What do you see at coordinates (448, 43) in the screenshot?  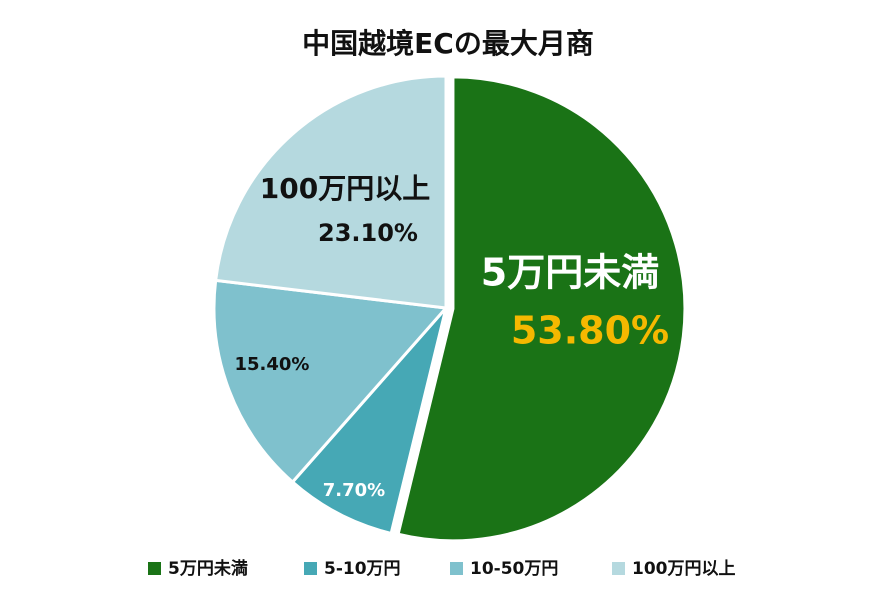 I see `chart-title: 中国越境ECの最大月商` at bounding box center [448, 43].